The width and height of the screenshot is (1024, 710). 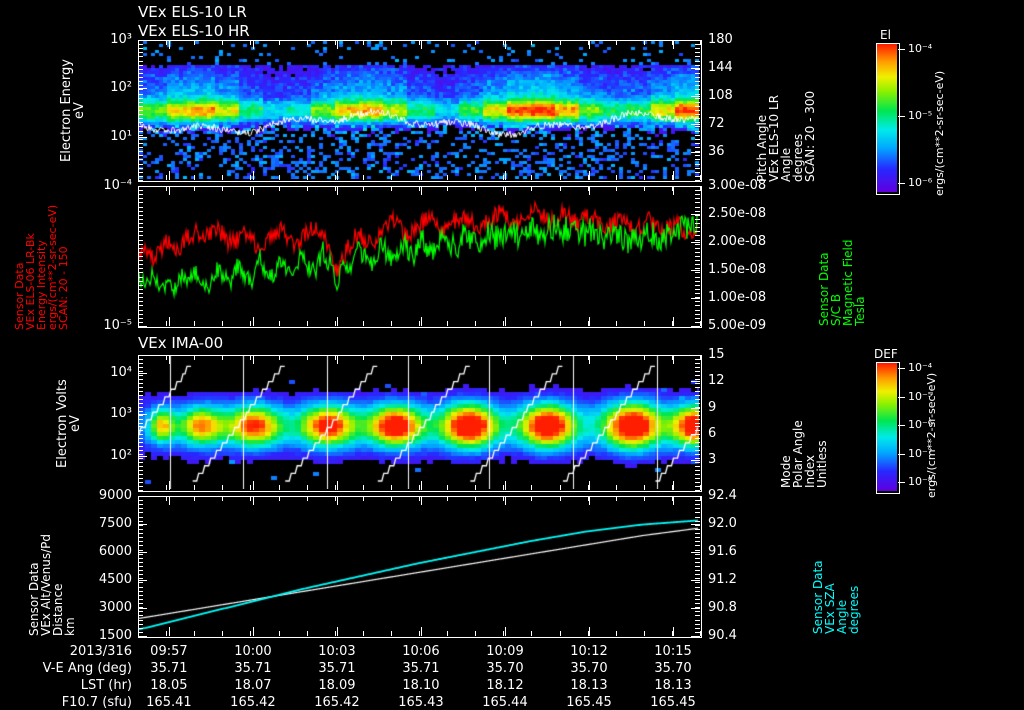 I want to click on table-cell: 18.09, so click(x=337, y=685).